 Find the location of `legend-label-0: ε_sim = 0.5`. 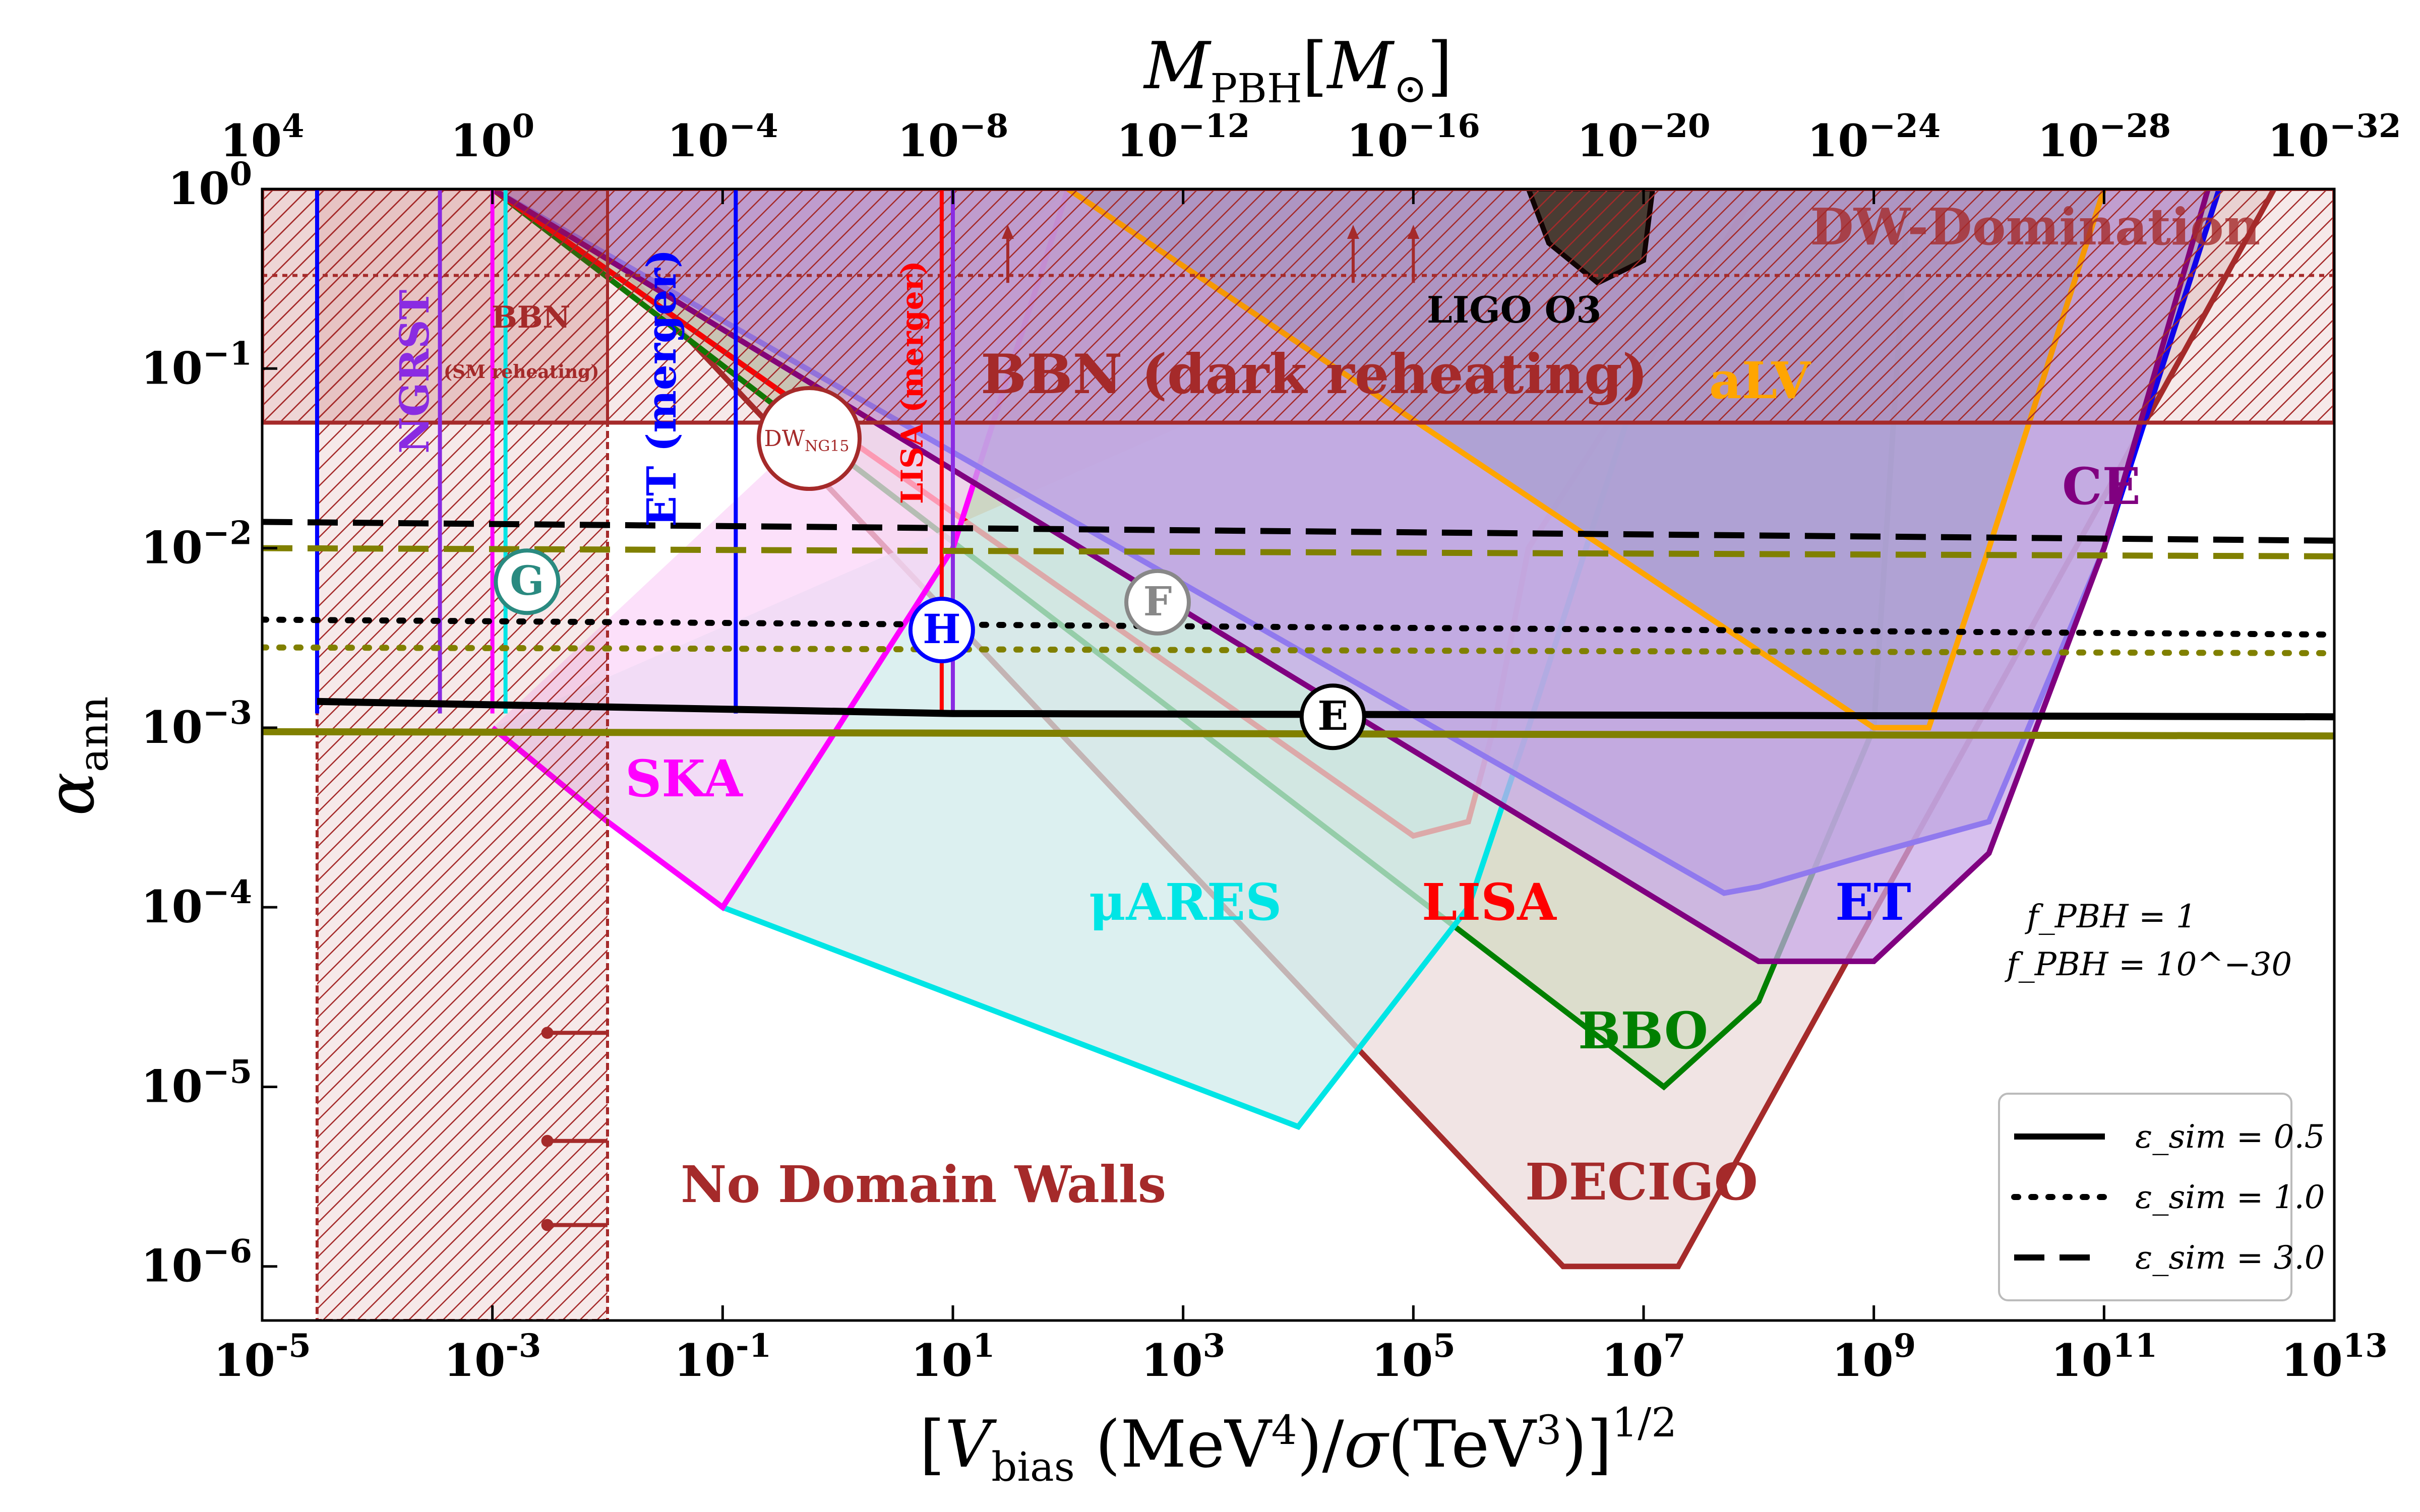

legend-label-0: ε_sim = 0.5 is located at coordinates (2230, 1137).